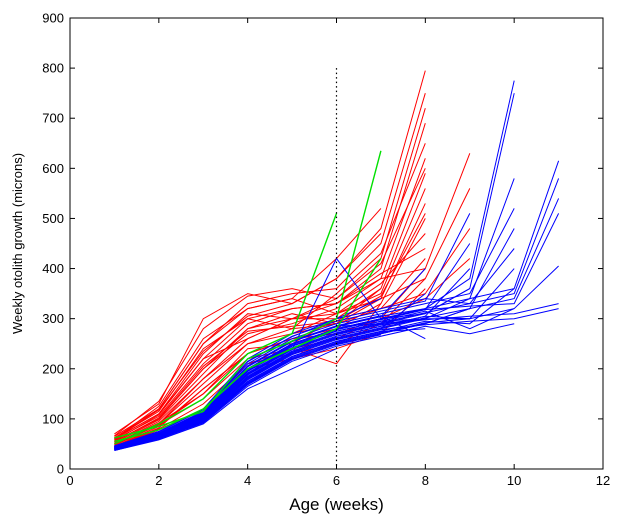  What do you see at coordinates (53, 68) in the screenshot?
I see `y-tick-label: 800` at bounding box center [53, 68].